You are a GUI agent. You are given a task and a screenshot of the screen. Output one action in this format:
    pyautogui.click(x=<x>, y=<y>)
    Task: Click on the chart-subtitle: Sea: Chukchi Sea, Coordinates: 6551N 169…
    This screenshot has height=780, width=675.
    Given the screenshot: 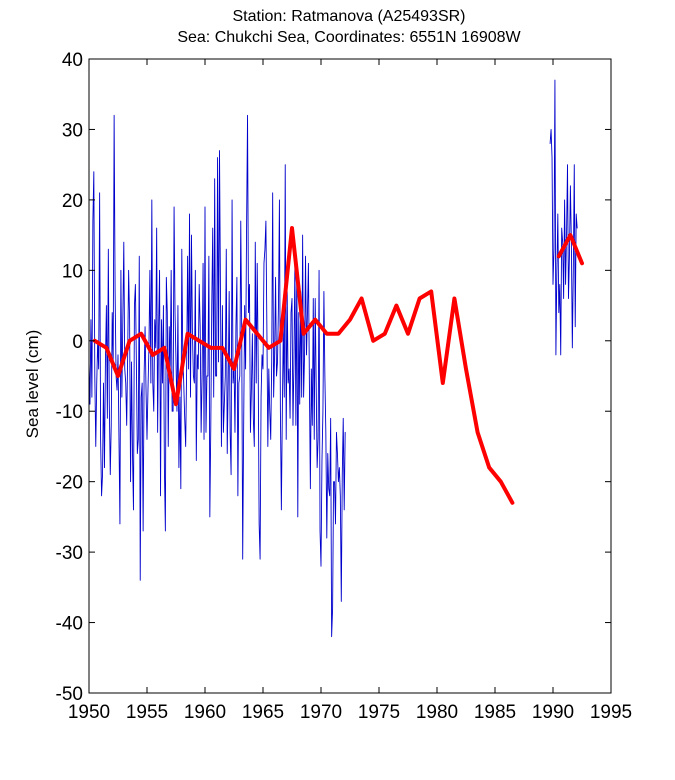 What is the action you would take?
    pyautogui.click(x=349, y=37)
    